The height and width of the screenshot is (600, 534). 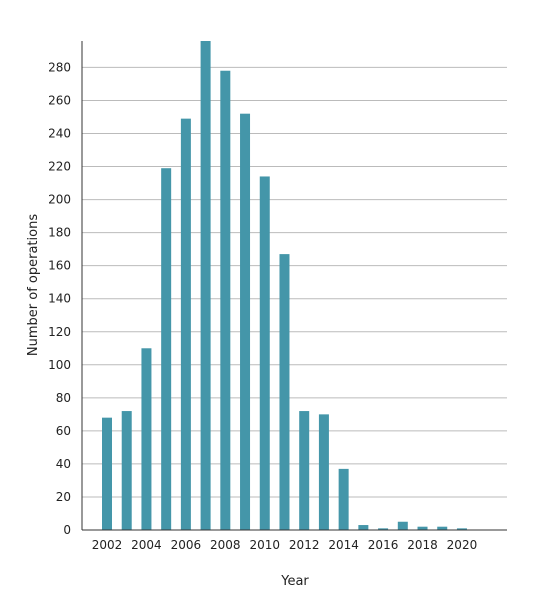 I want to click on y-tick-label-200: 200, so click(x=59, y=200).